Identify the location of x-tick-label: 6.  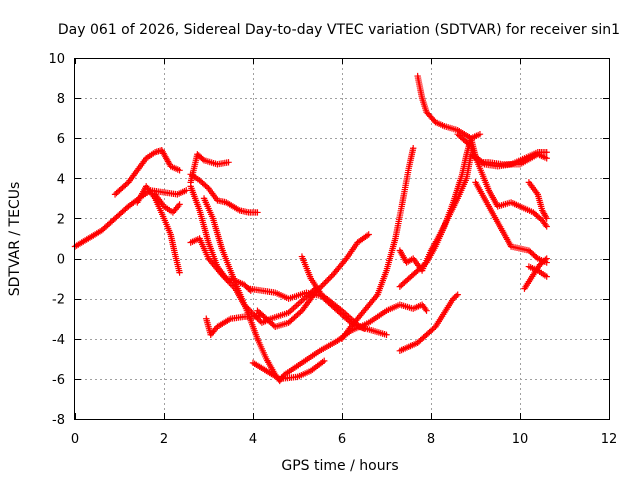
(342, 439).